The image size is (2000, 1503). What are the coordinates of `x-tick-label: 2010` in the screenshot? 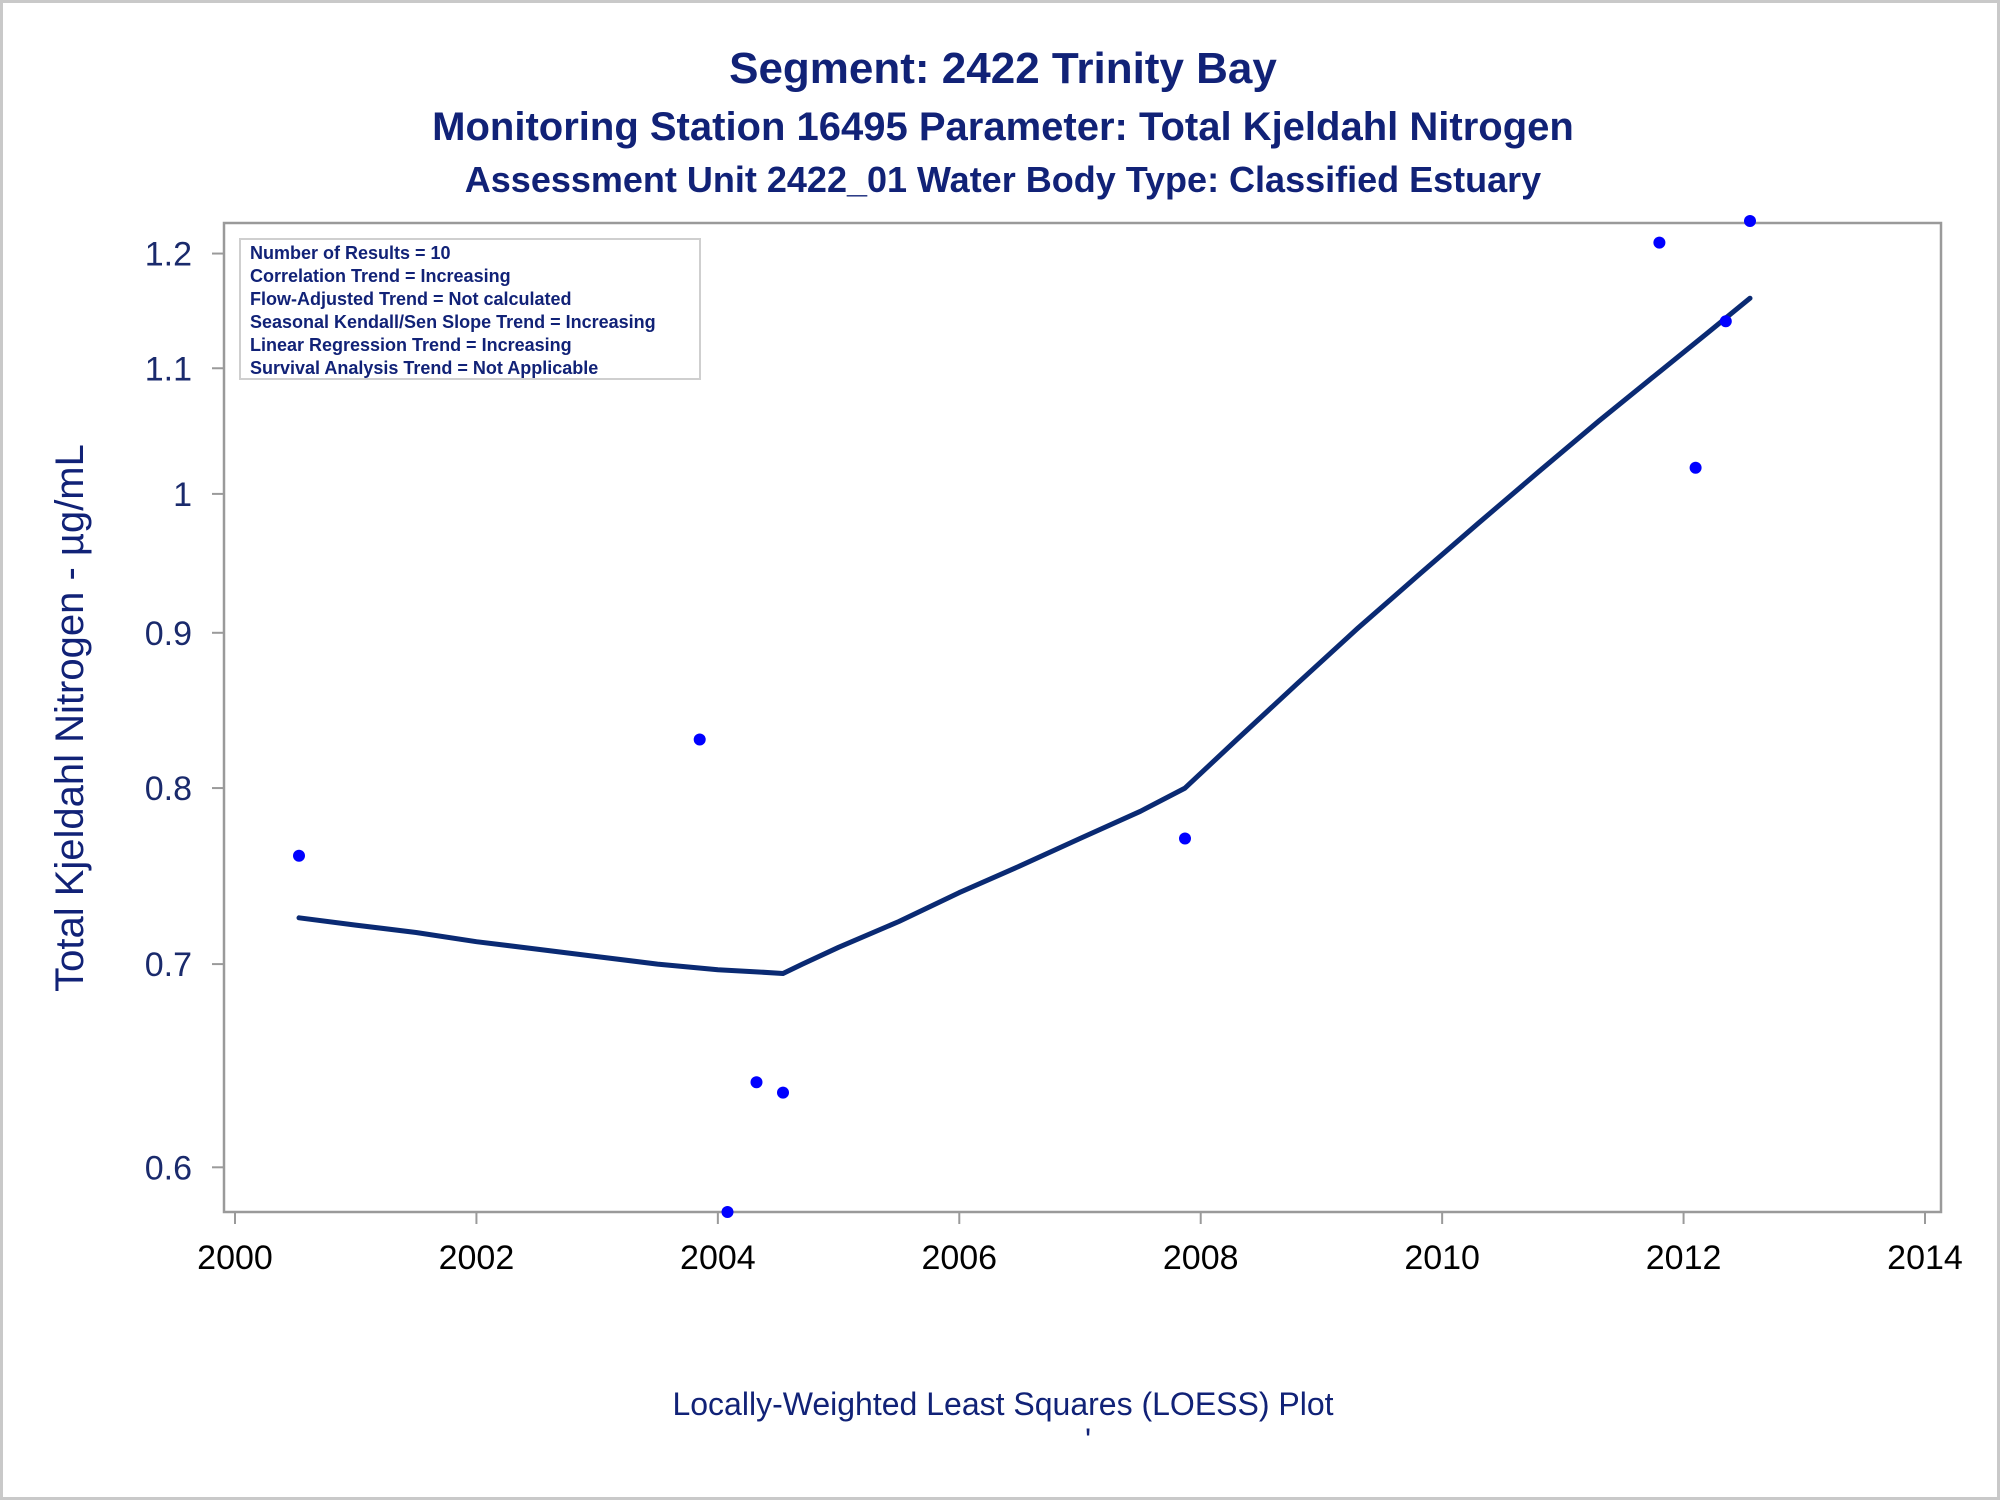 It's located at (1442, 1258).